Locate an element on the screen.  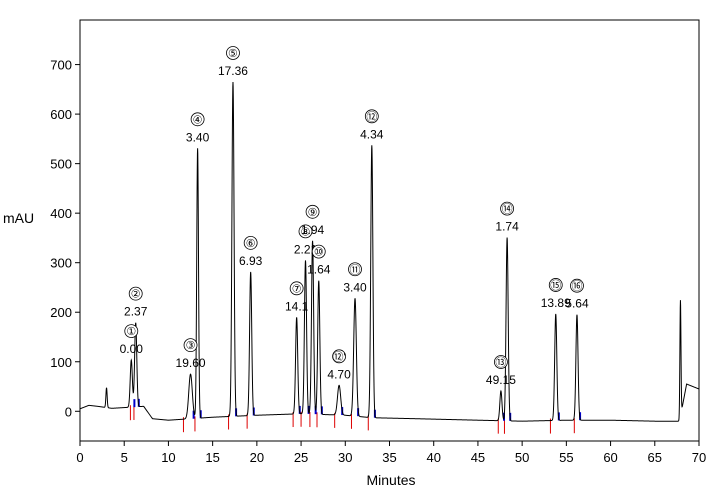
x-tick-label: 25 is located at coordinates (301, 457).